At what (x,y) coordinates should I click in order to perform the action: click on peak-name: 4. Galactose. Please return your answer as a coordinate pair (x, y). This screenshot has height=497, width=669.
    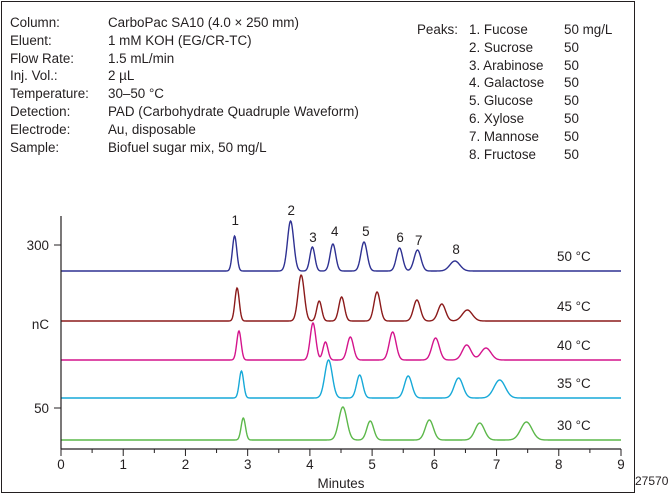
    Looking at the image, I should click on (507, 83).